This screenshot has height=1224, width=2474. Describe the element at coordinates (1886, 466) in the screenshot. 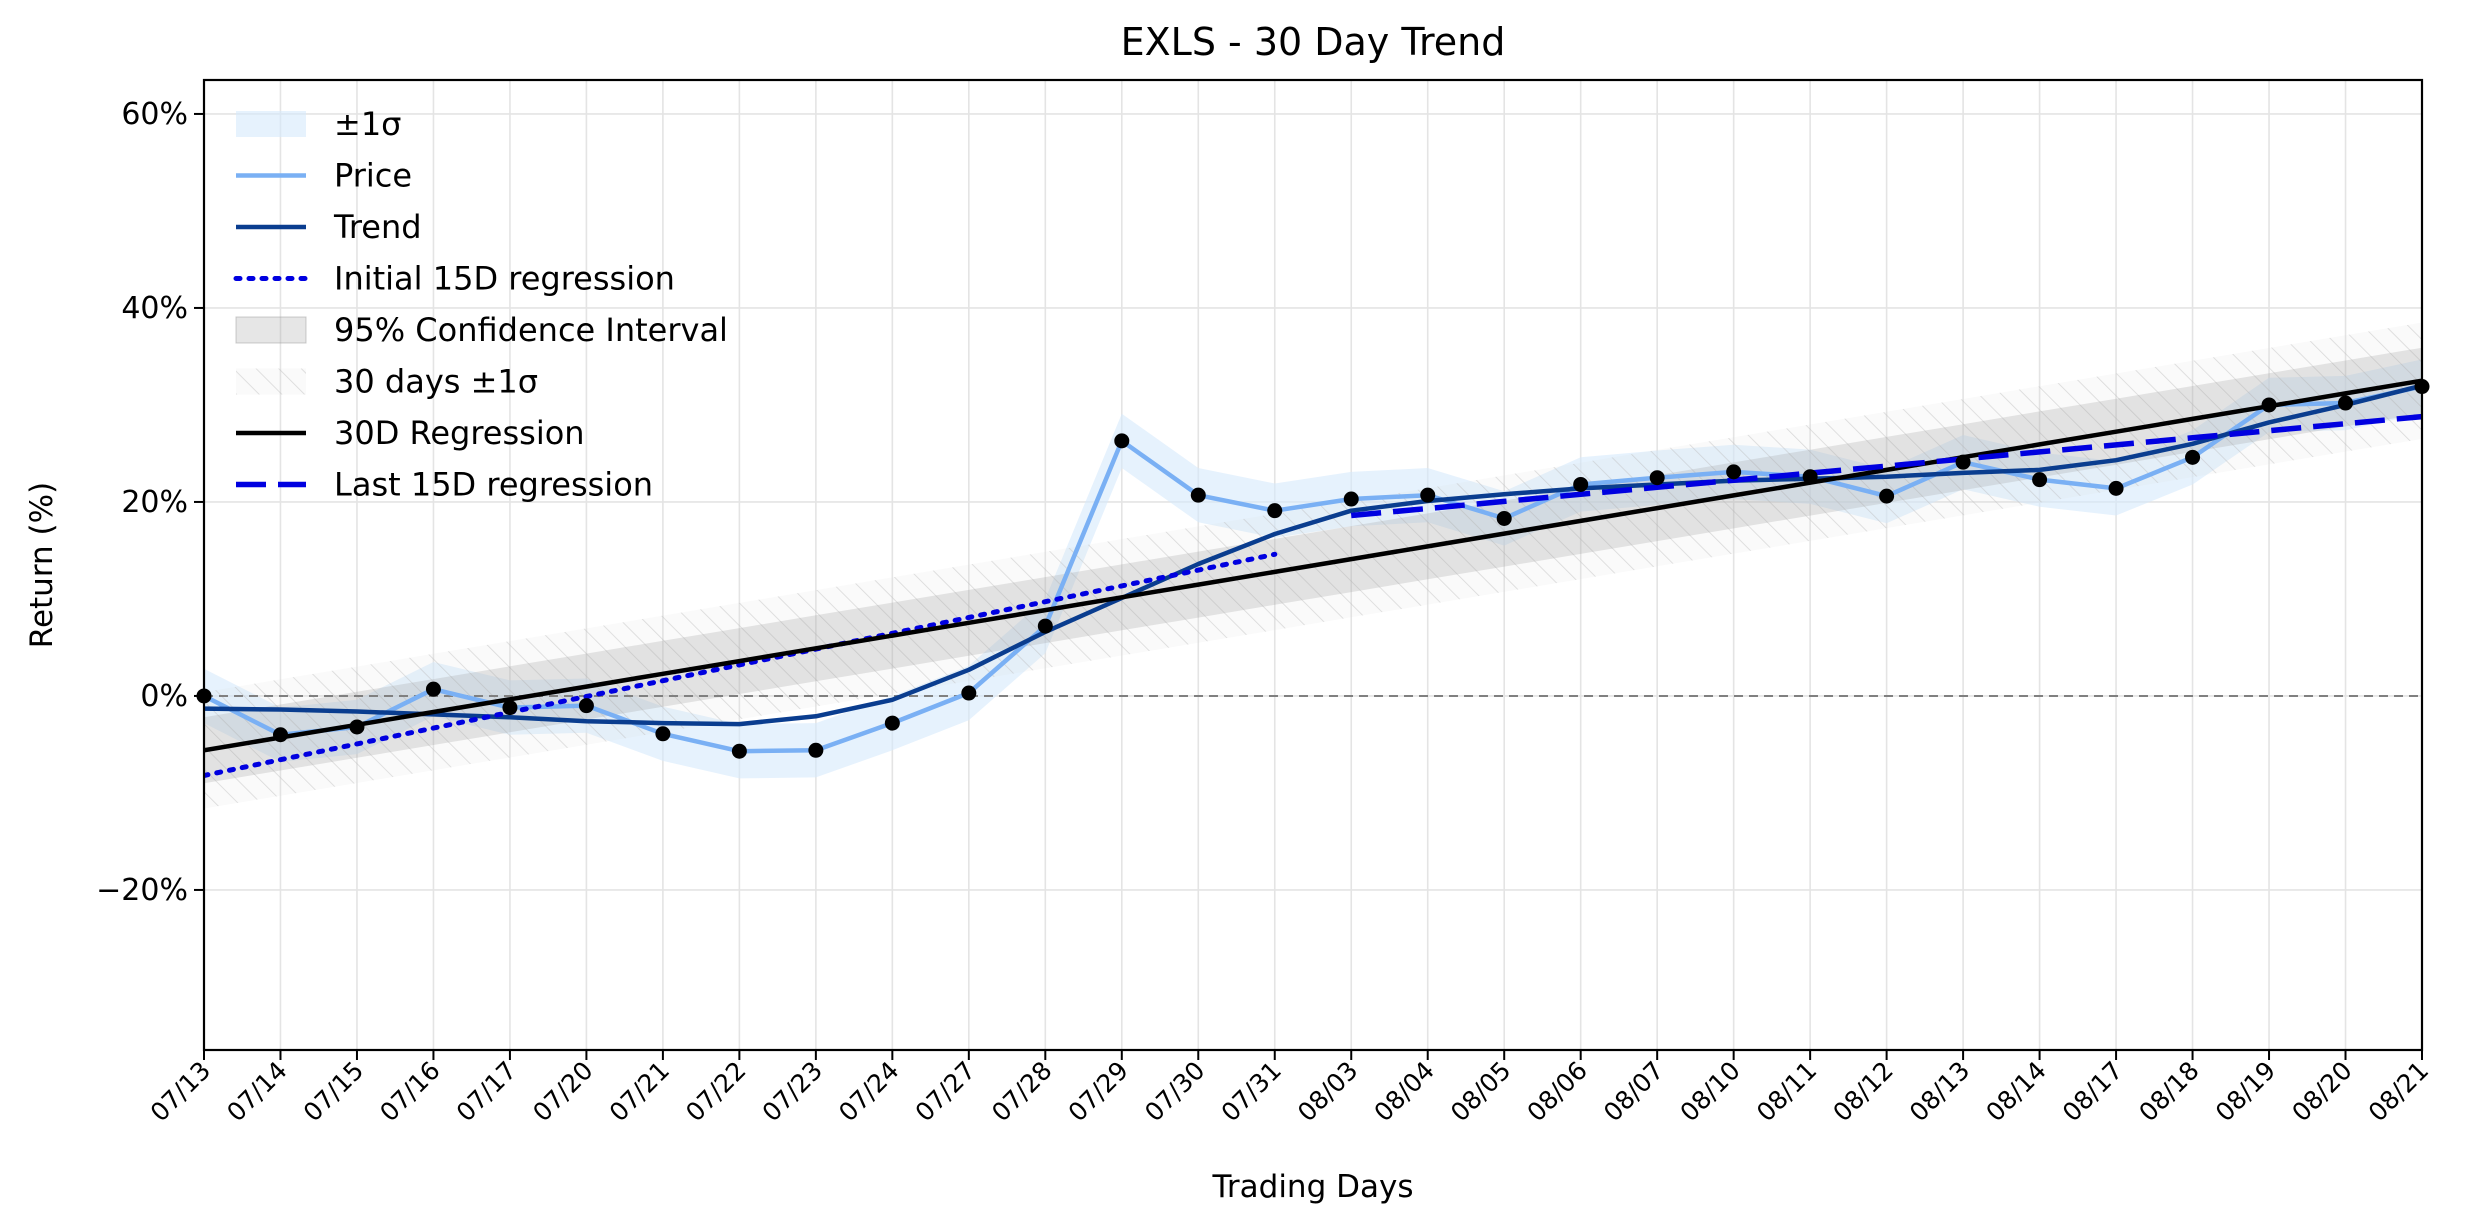

I see `series-line-last-15d-regression` at that location.